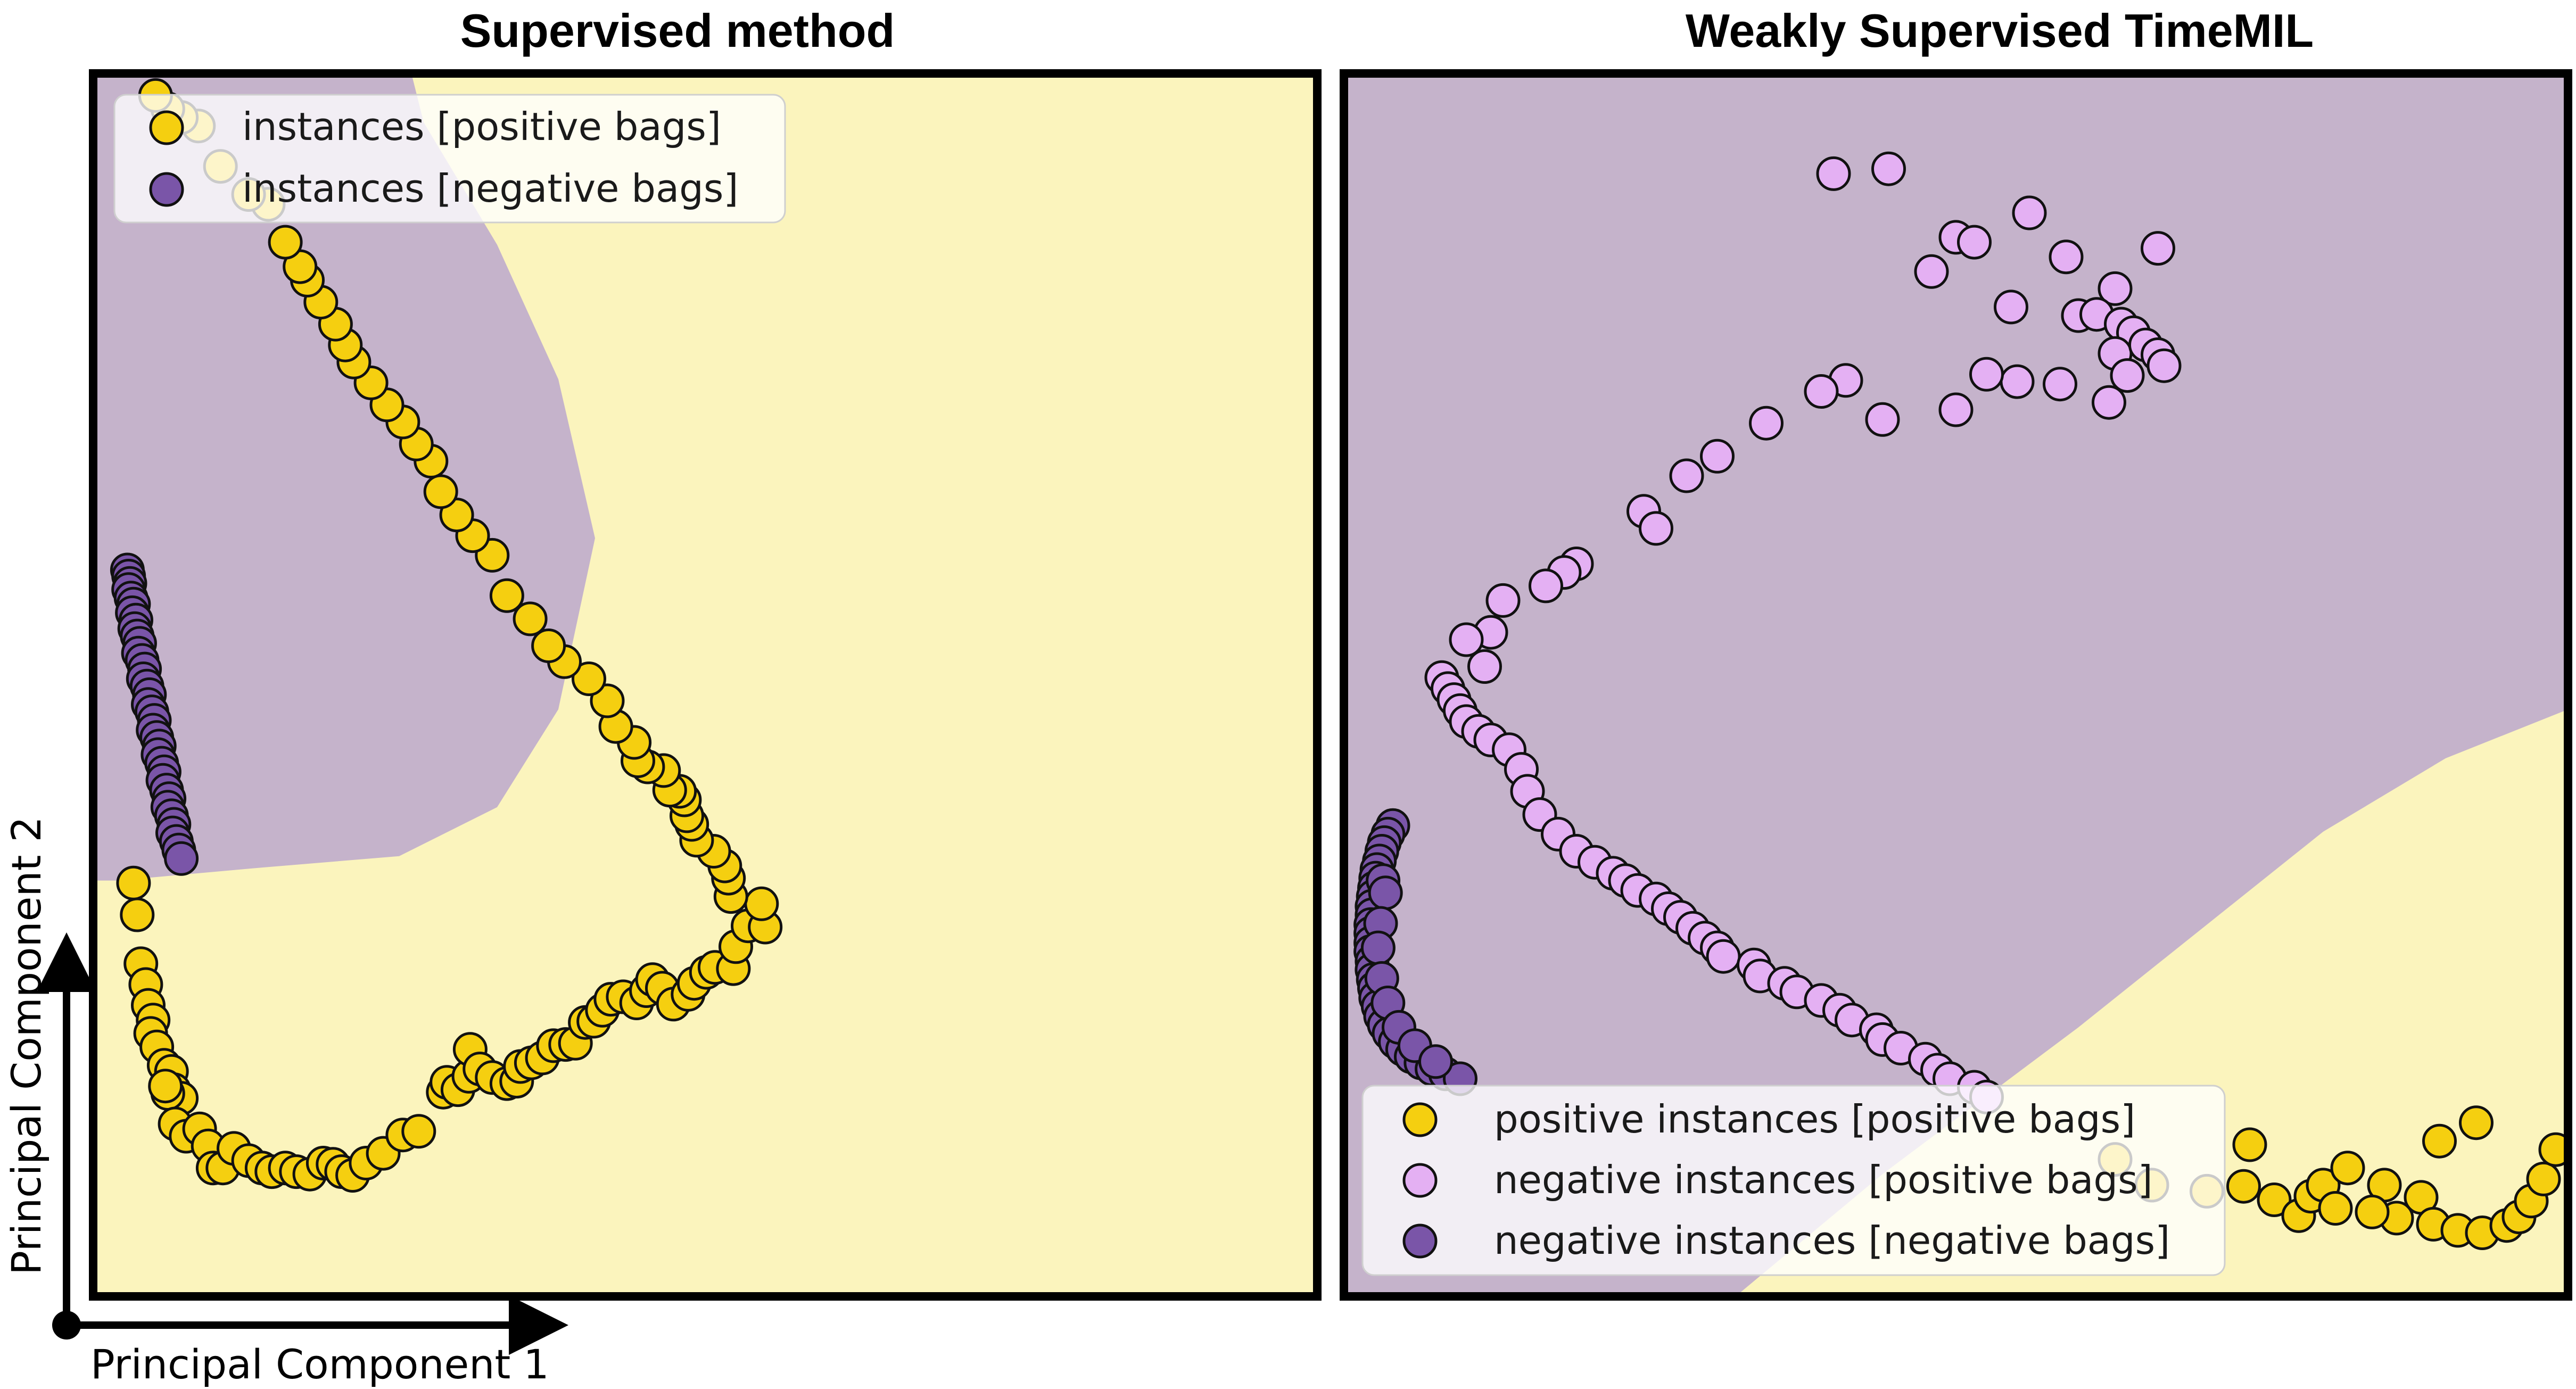 This screenshot has height=1389, width=2576. Describe the element at coordinates (344, 477) in the screenshot. I see `negative-region-left` at that location.